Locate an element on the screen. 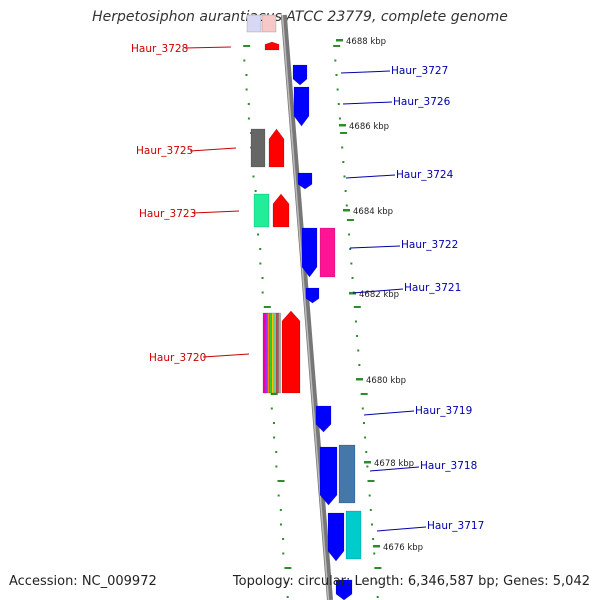 The height and width of the screenshot is (600, 600). backbone-highlight is located at coordinates (305, 307).